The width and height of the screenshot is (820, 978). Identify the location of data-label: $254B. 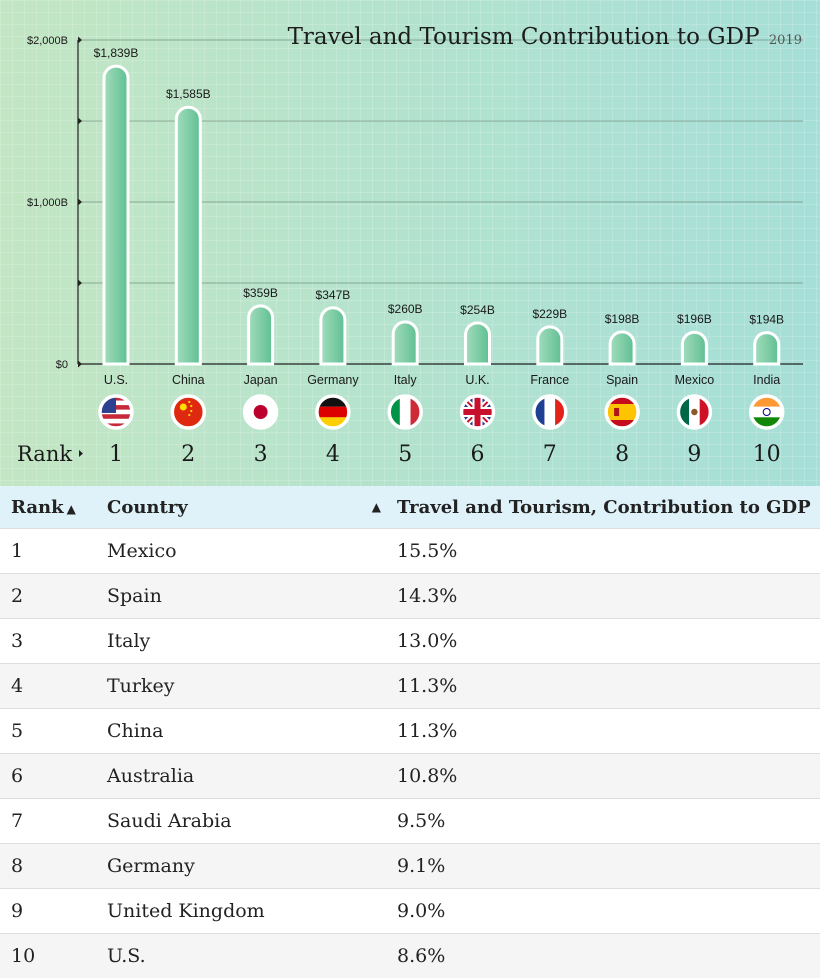
(477, 310).